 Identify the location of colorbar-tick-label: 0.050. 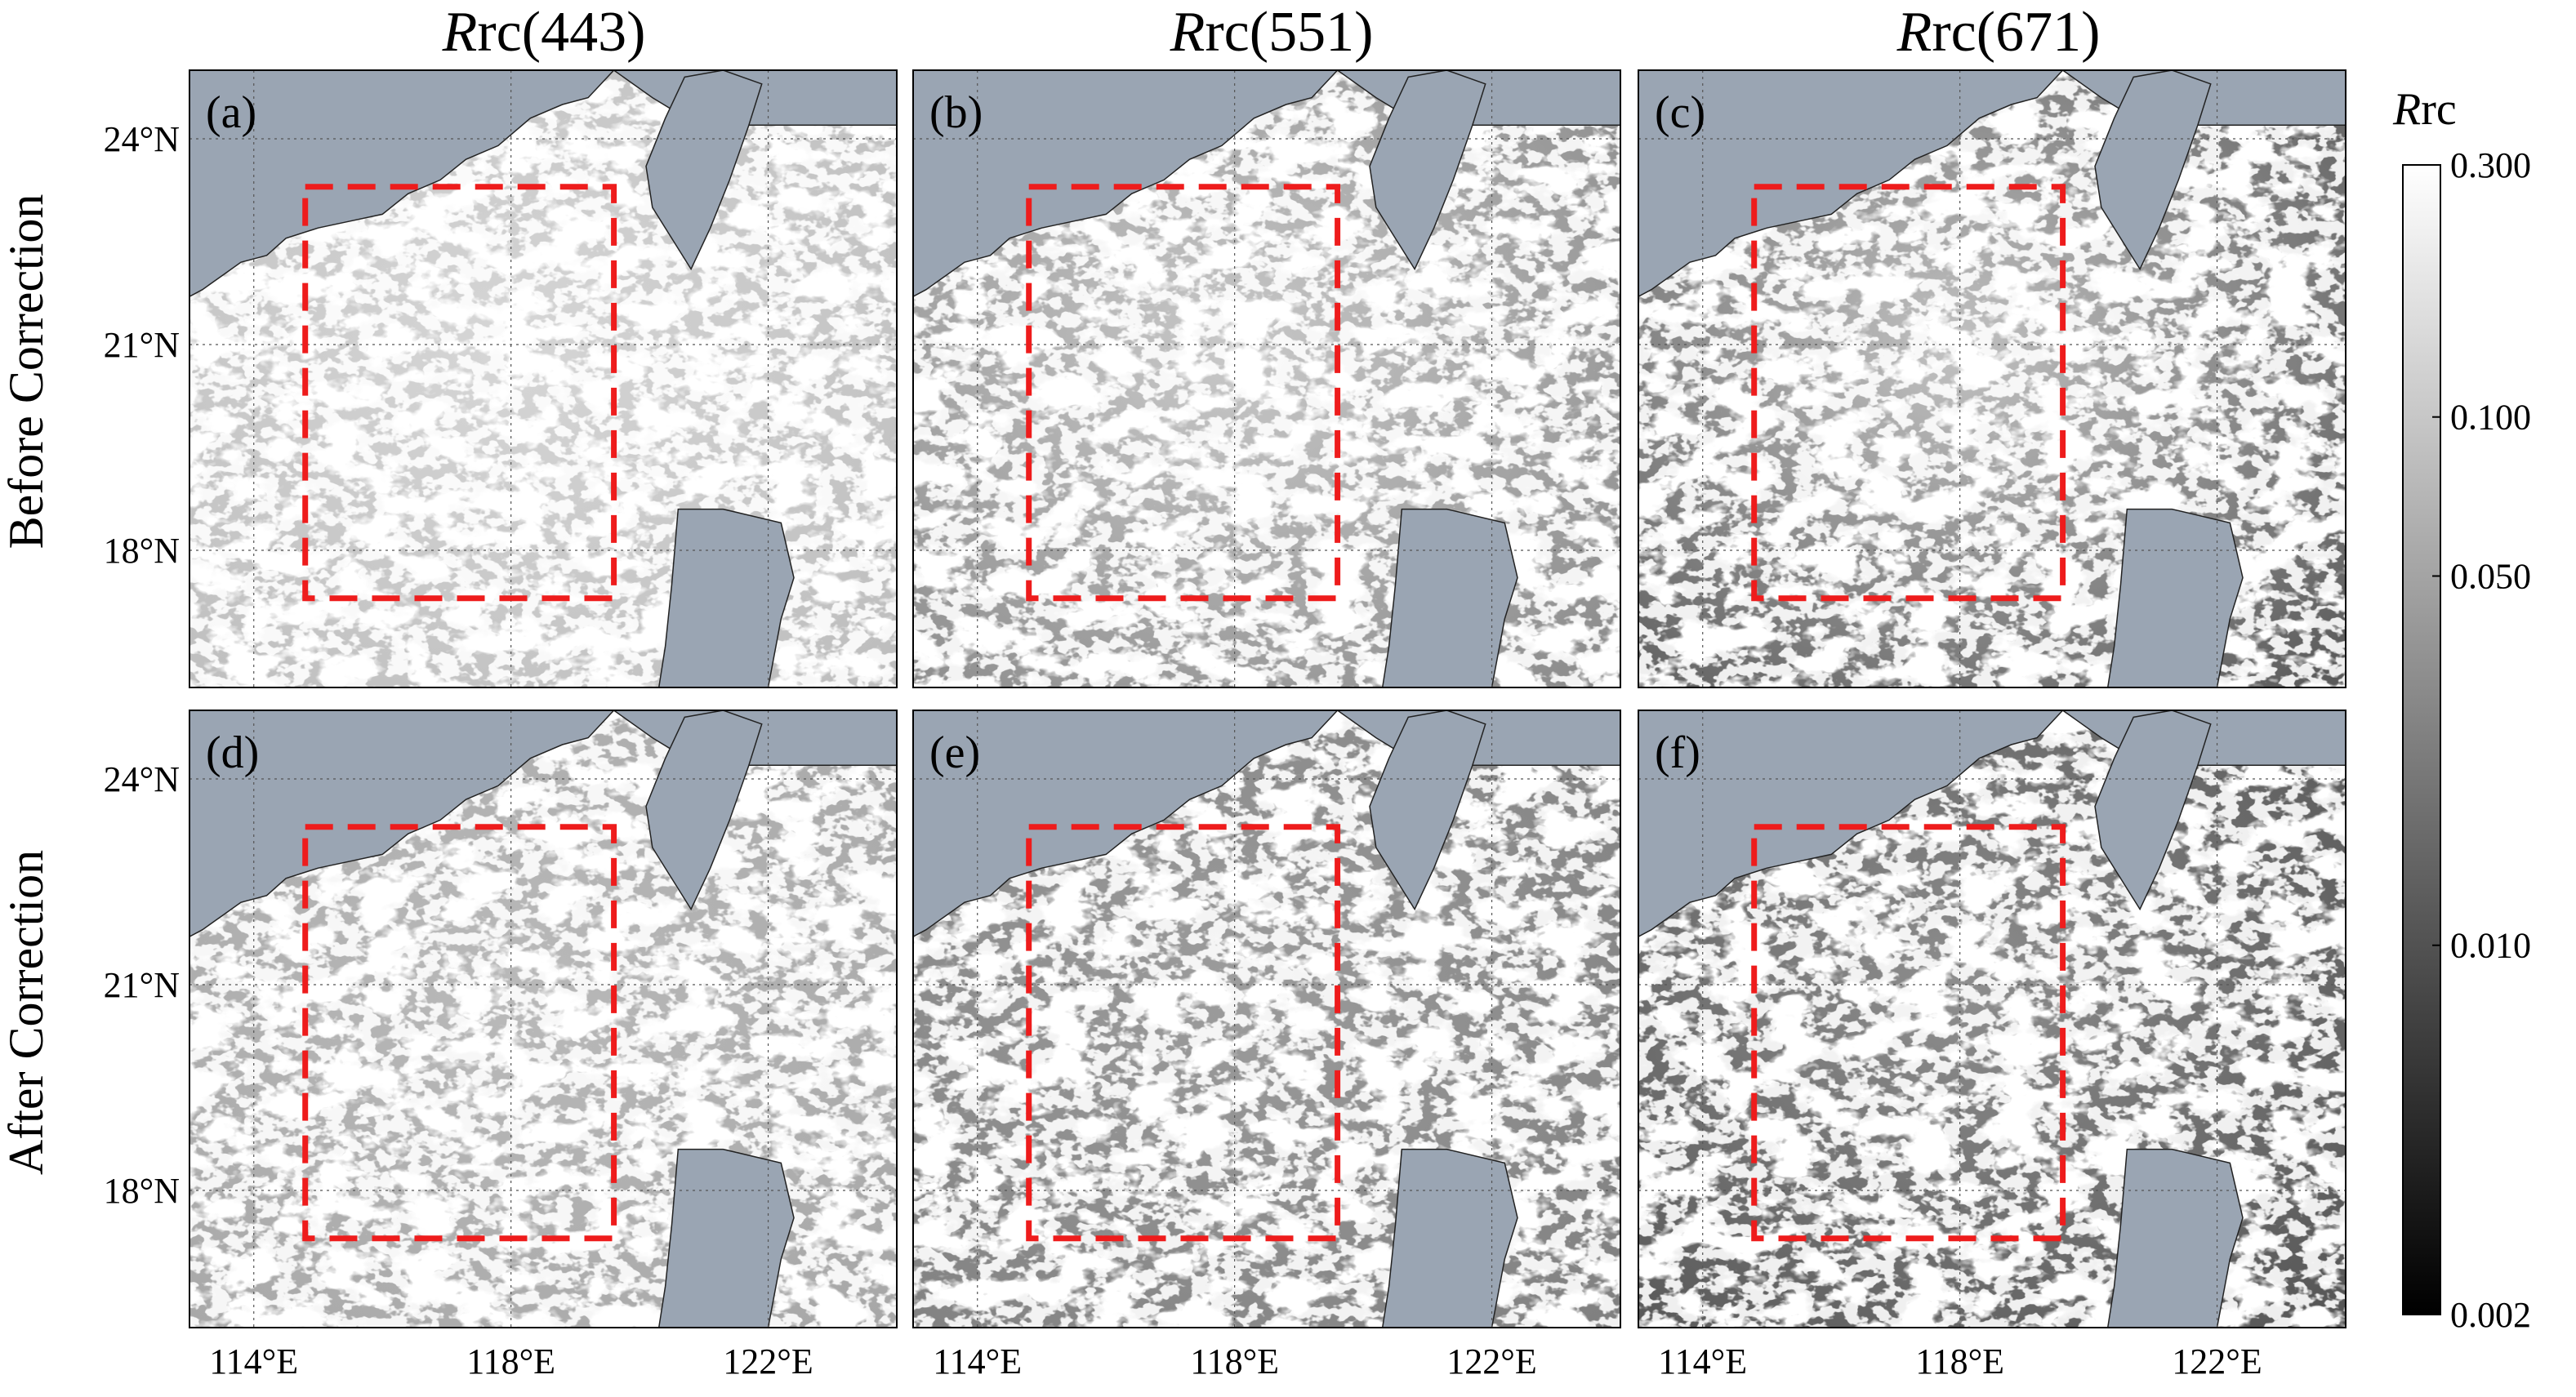
(2490, 576).